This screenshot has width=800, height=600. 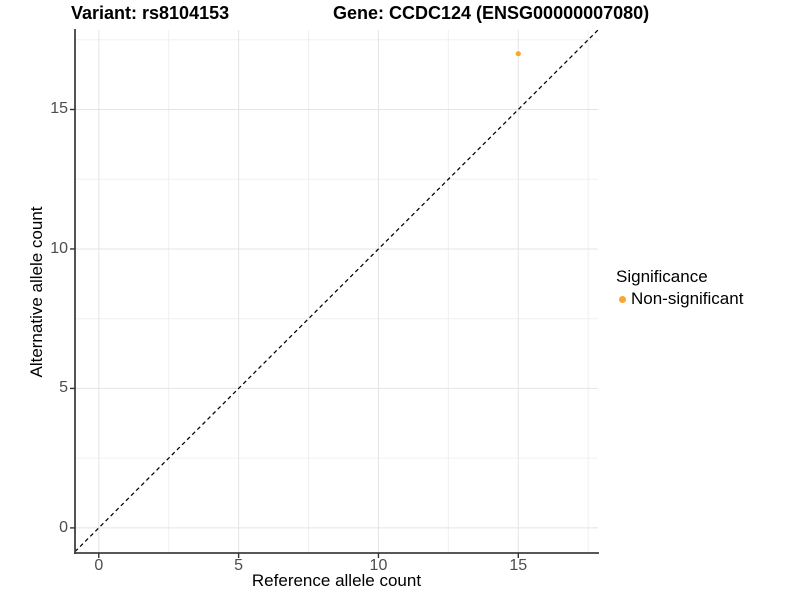 I want to click on x-tick-label: 15, so click(x=518, y=565).